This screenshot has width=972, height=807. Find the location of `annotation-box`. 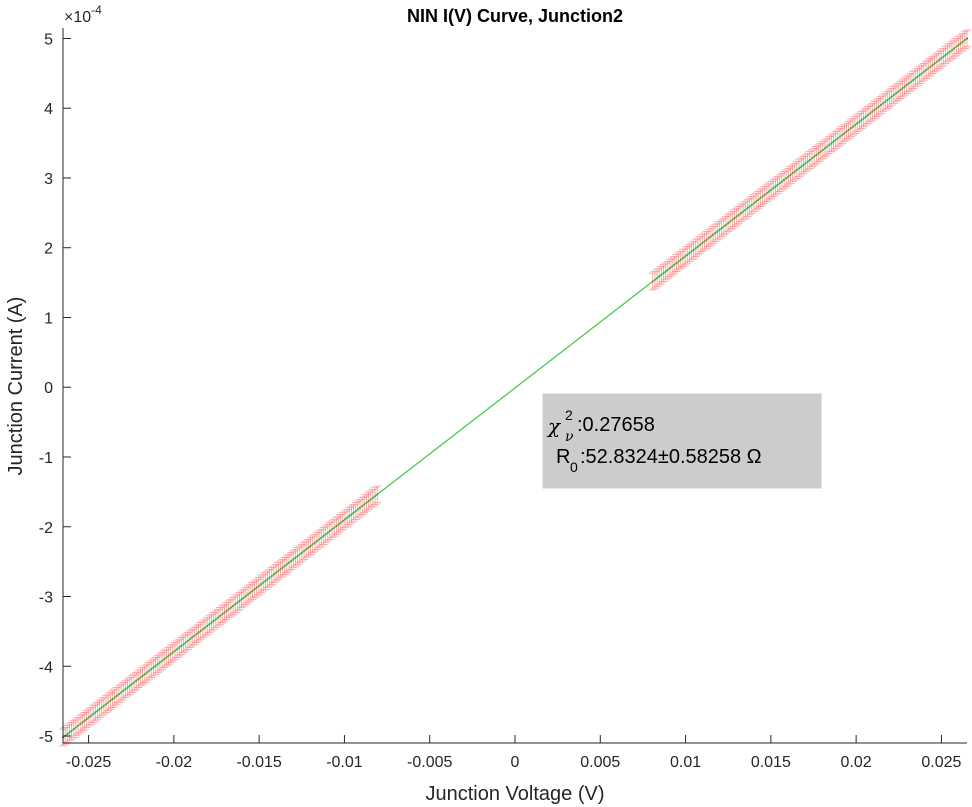

annotation-box is located at coordinates (682, 441).